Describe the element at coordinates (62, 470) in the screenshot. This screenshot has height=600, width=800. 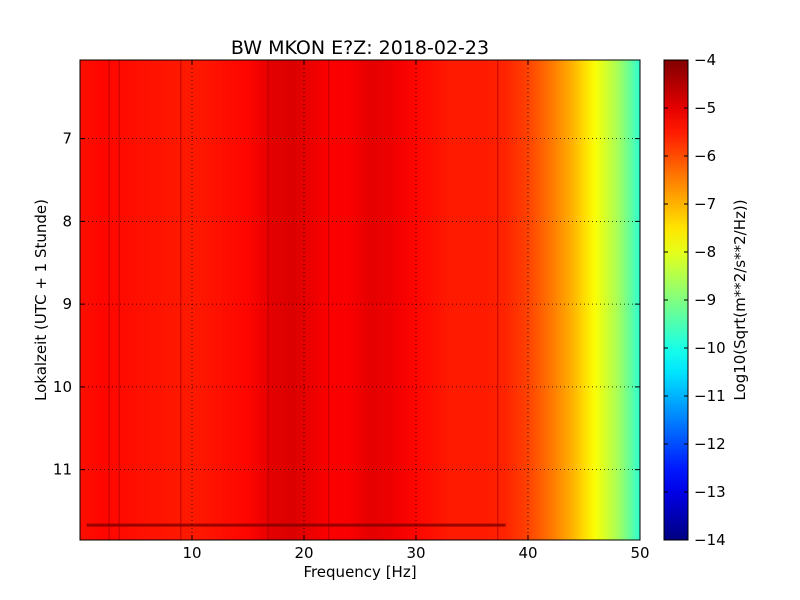
I see `y-tick-label: 11` at that location.